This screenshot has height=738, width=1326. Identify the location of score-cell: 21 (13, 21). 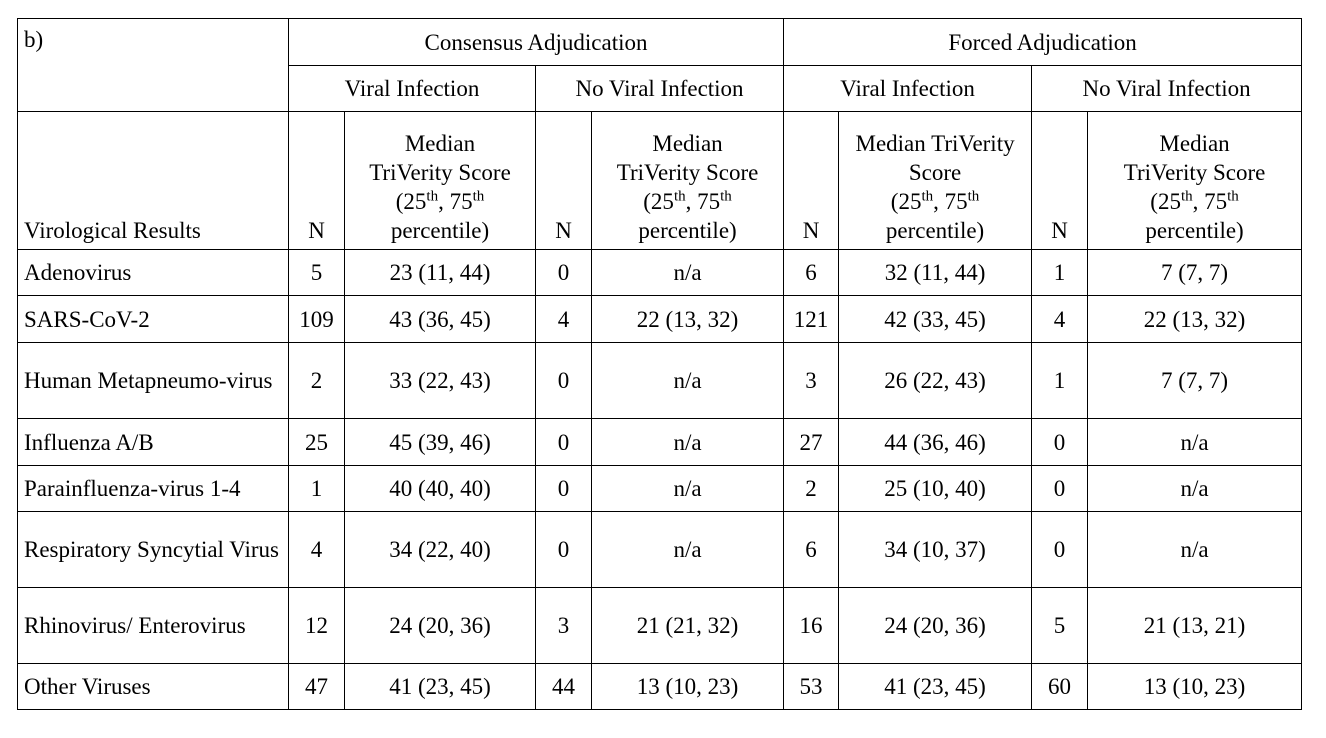
(1195, 625).